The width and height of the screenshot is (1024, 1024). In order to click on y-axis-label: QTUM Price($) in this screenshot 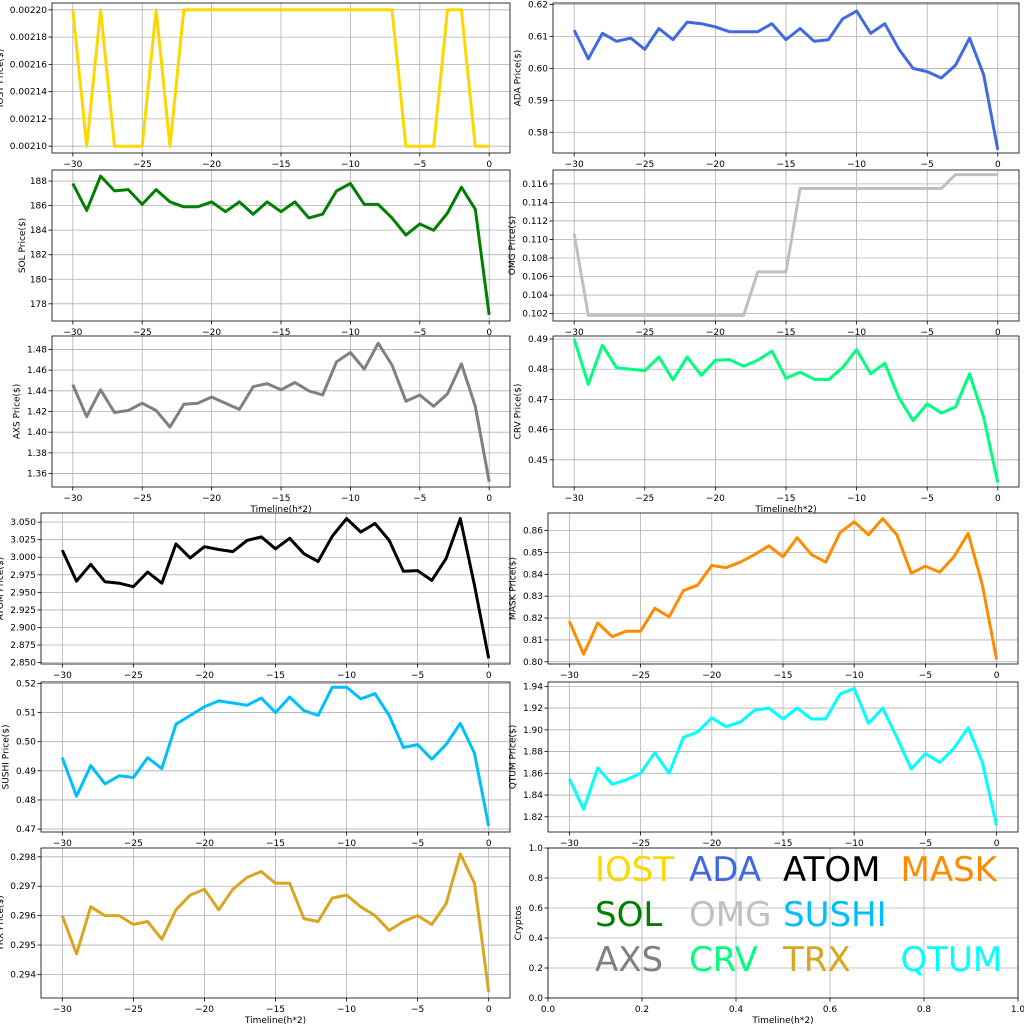, I will do `click(514, 757)`.